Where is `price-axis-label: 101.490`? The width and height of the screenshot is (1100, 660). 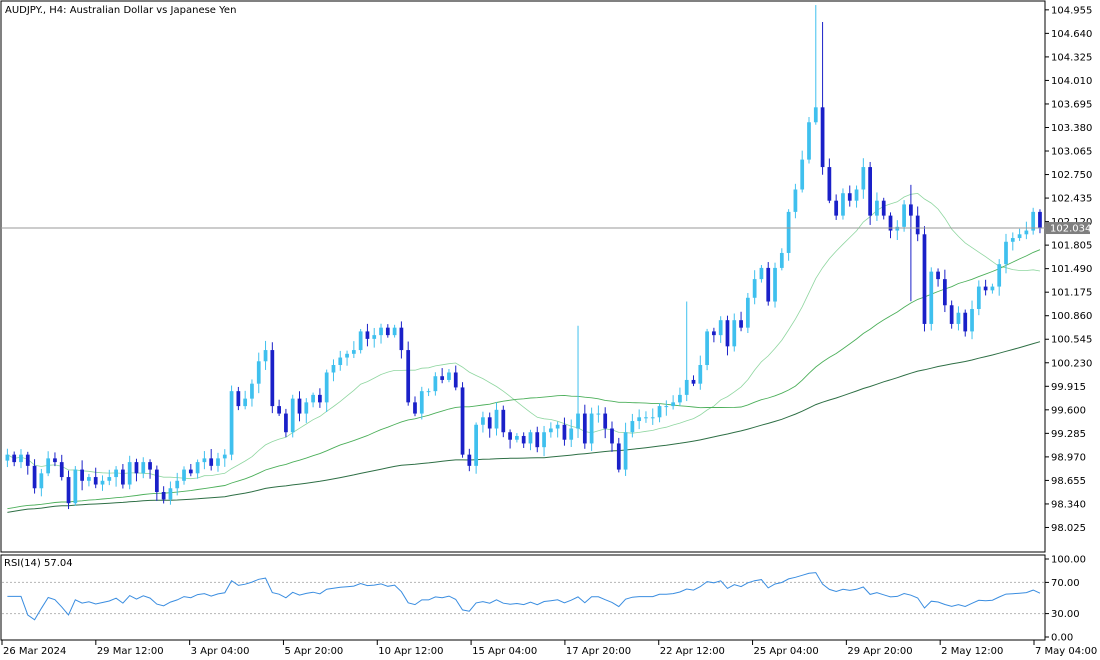
price-axis-label: 101.490 is located at coordinates (1071, 269).